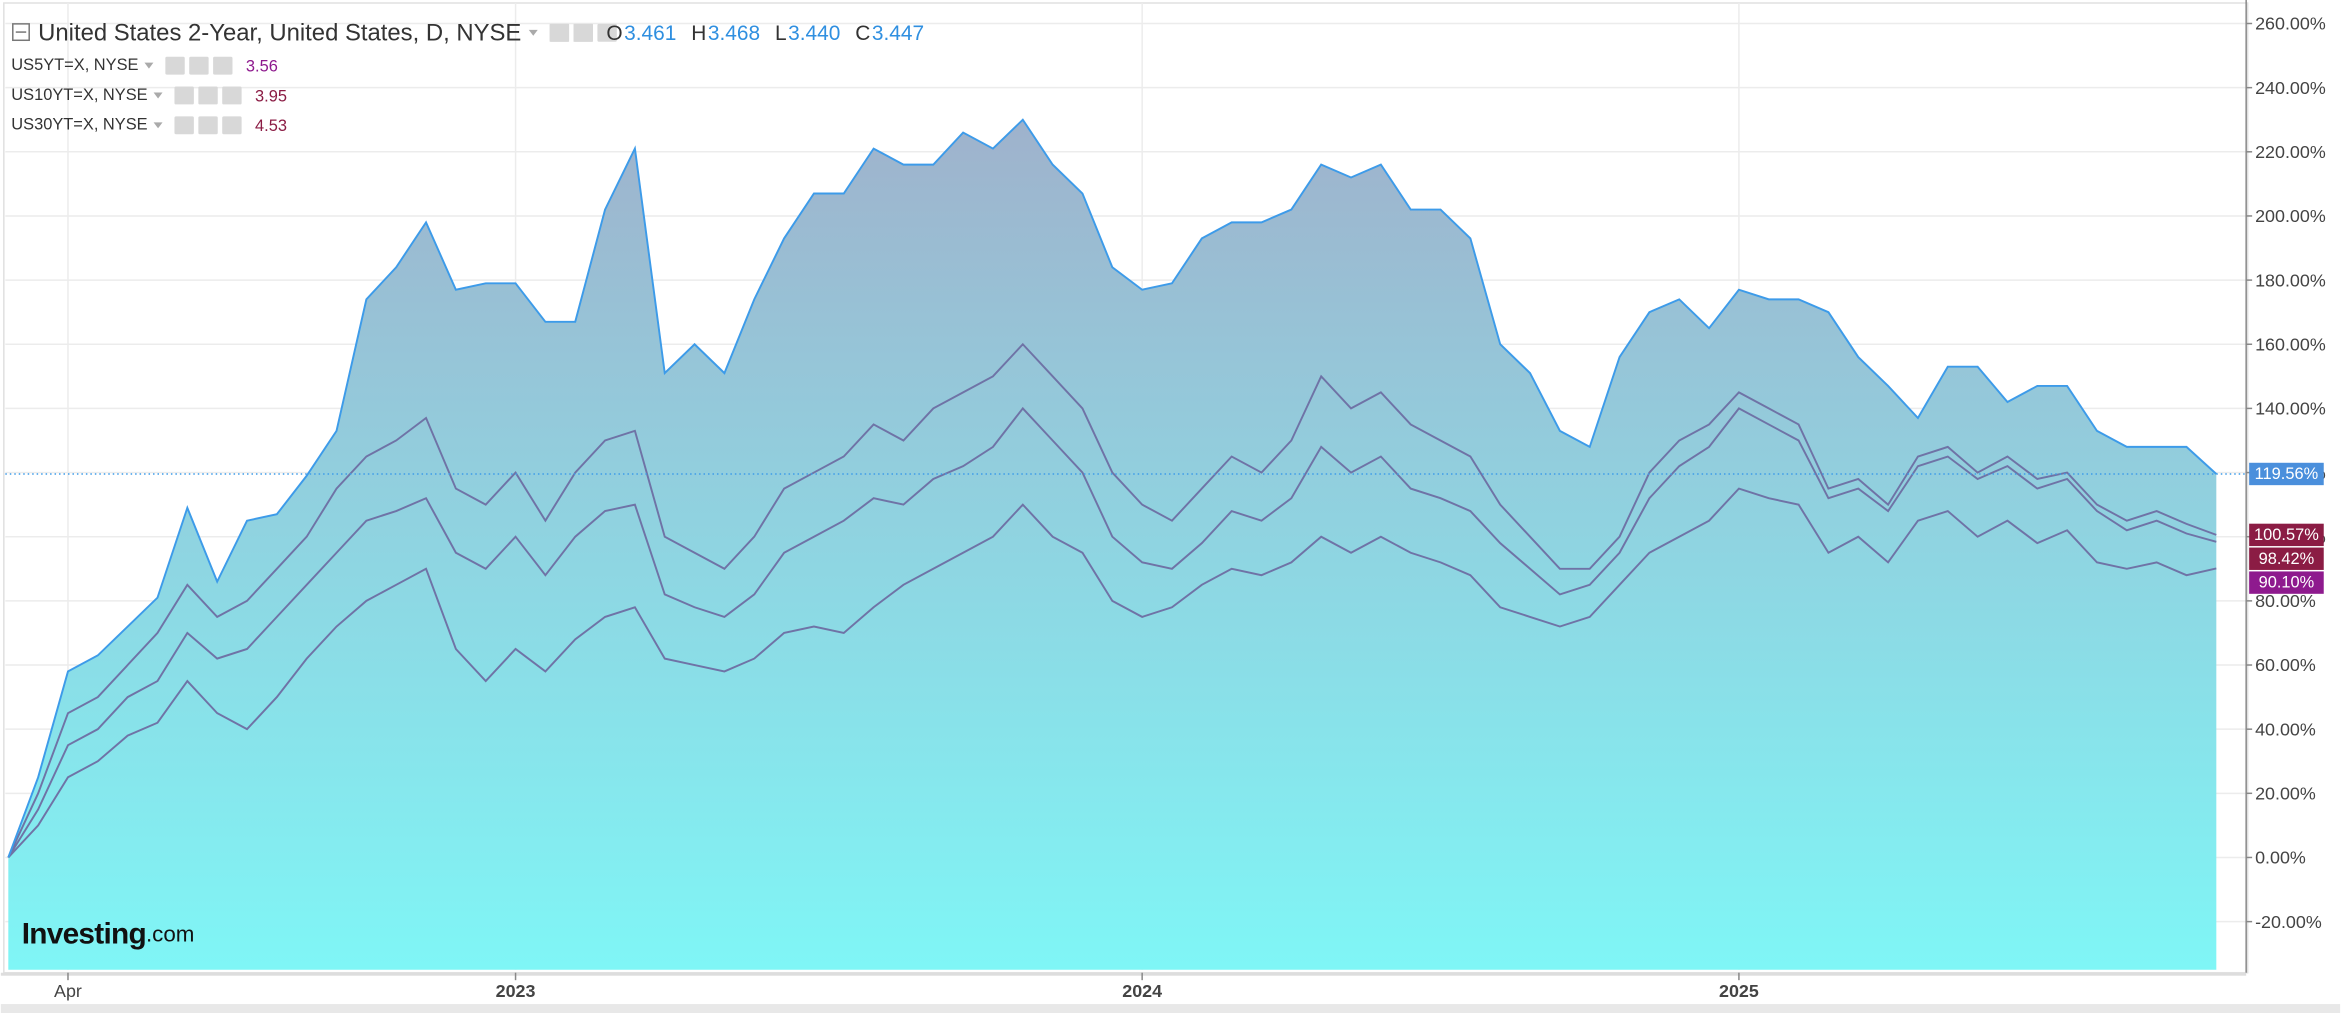 The height and width of the screenshot is (1013, 2341). What do you see at coordinates (1123, 974) in the screenshot?
I see `x-axis-band` at bounding box center [1123, 974].